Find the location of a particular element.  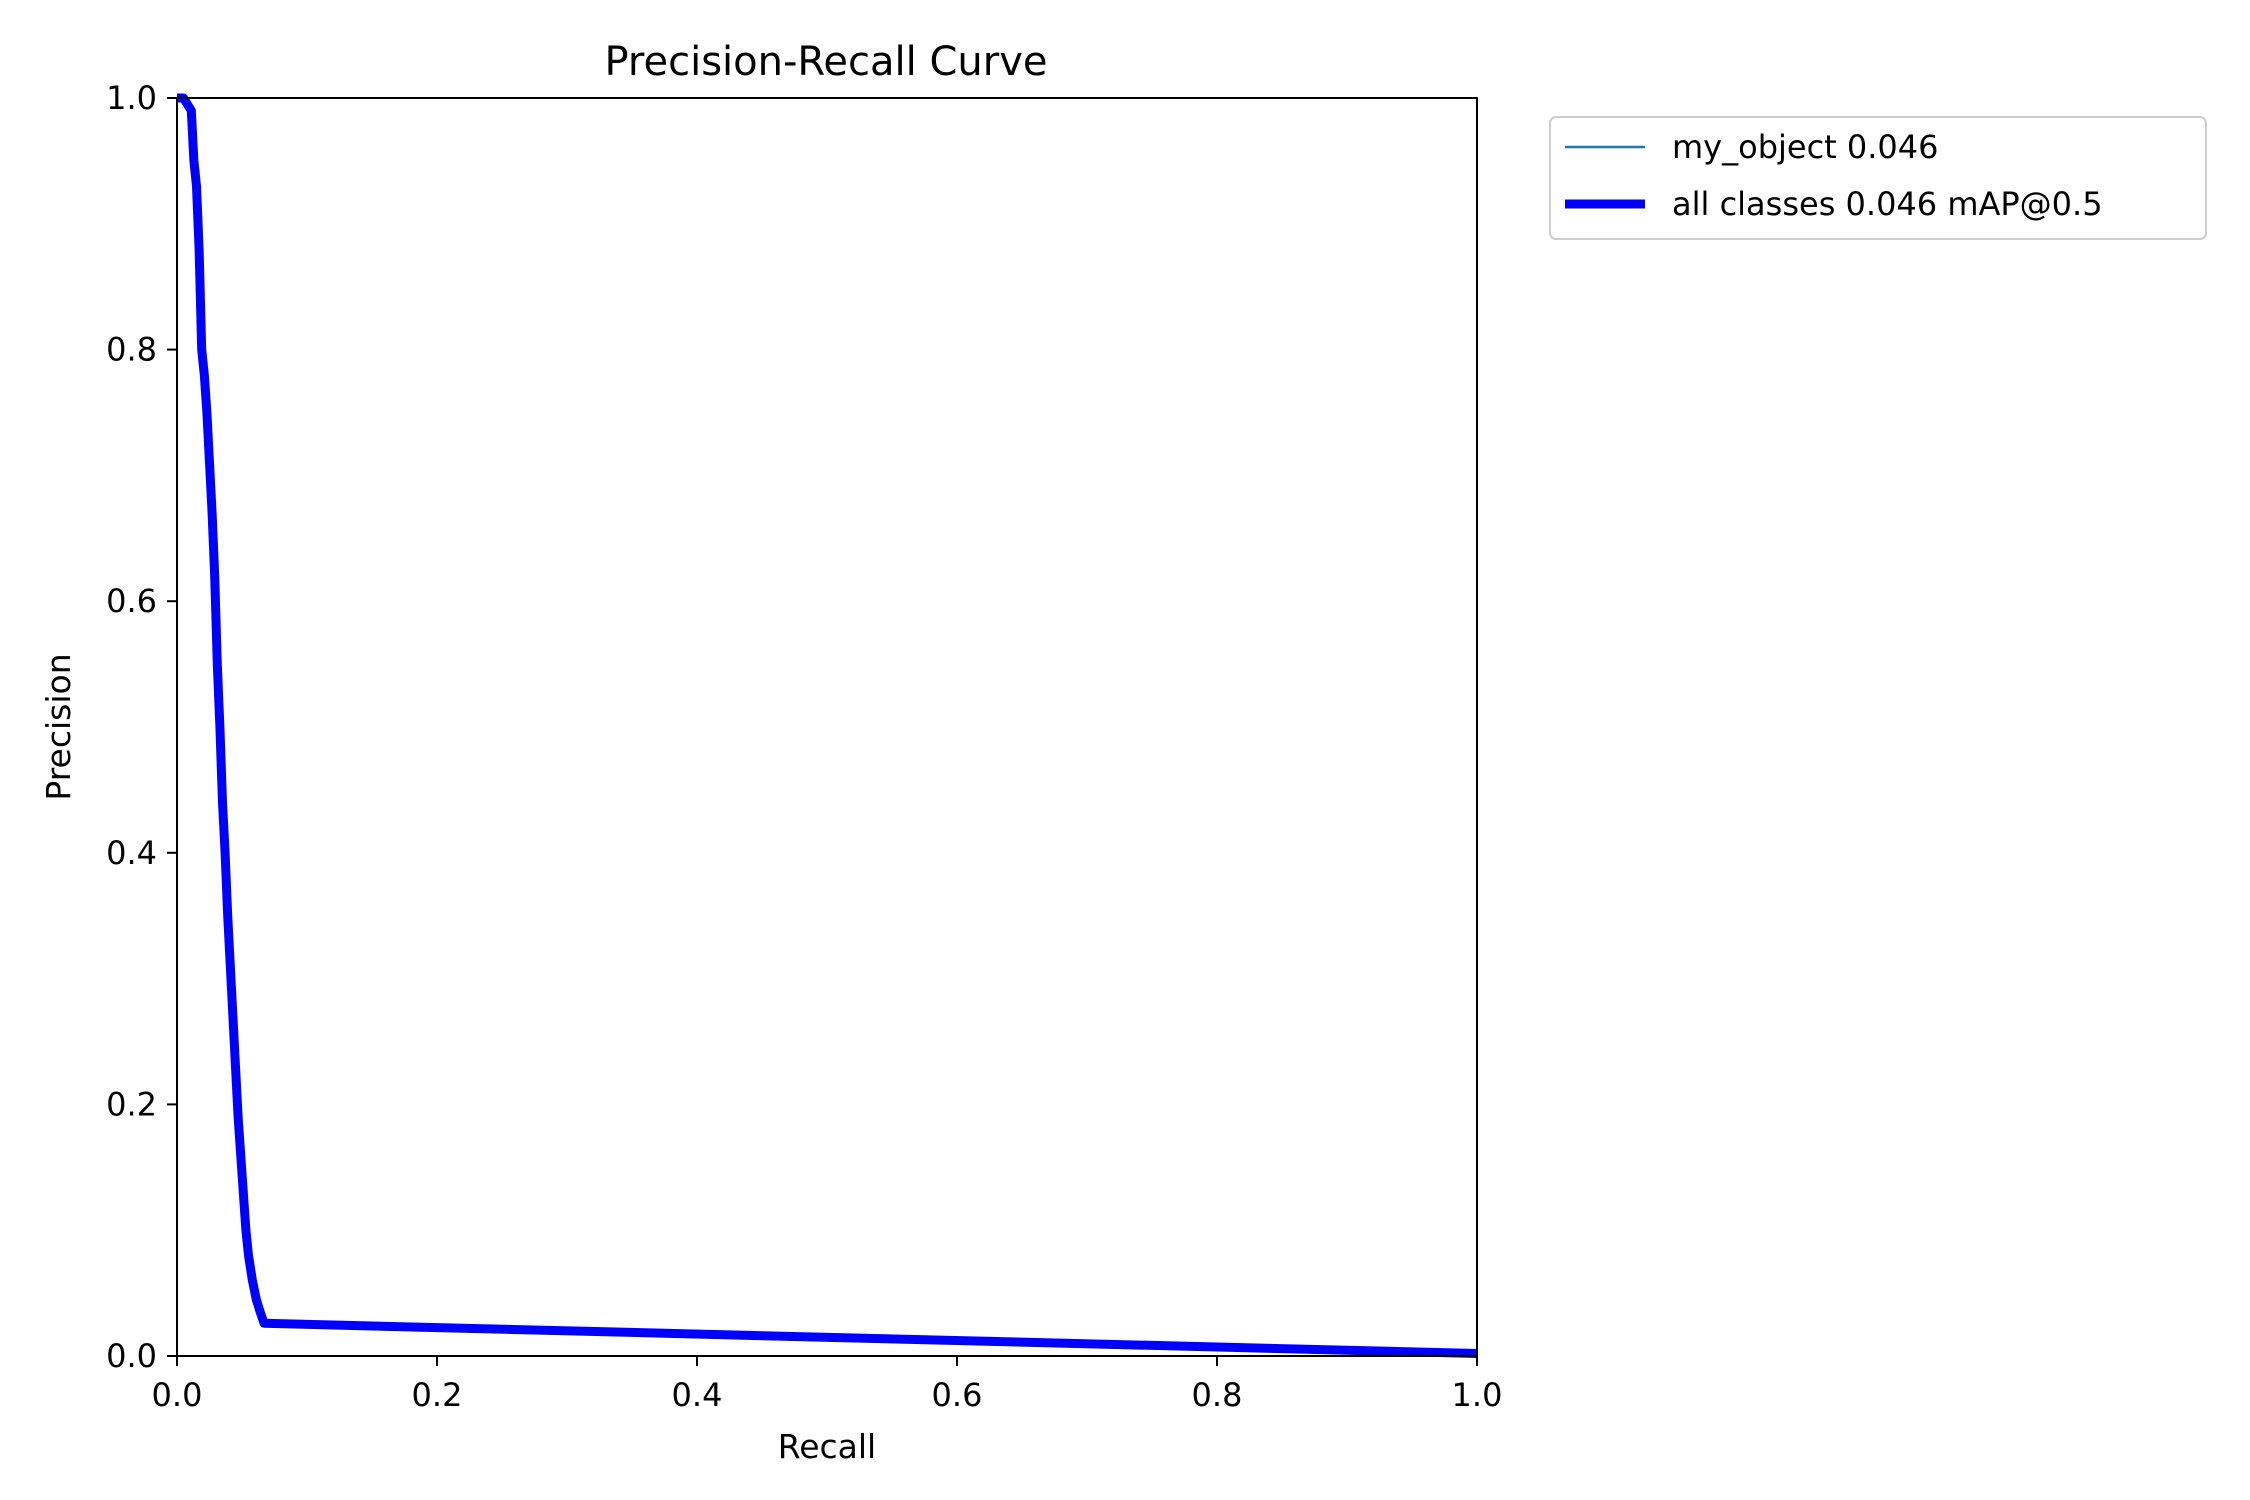

x-tick-label: 0.2 is located at coordinates (437, 1395).